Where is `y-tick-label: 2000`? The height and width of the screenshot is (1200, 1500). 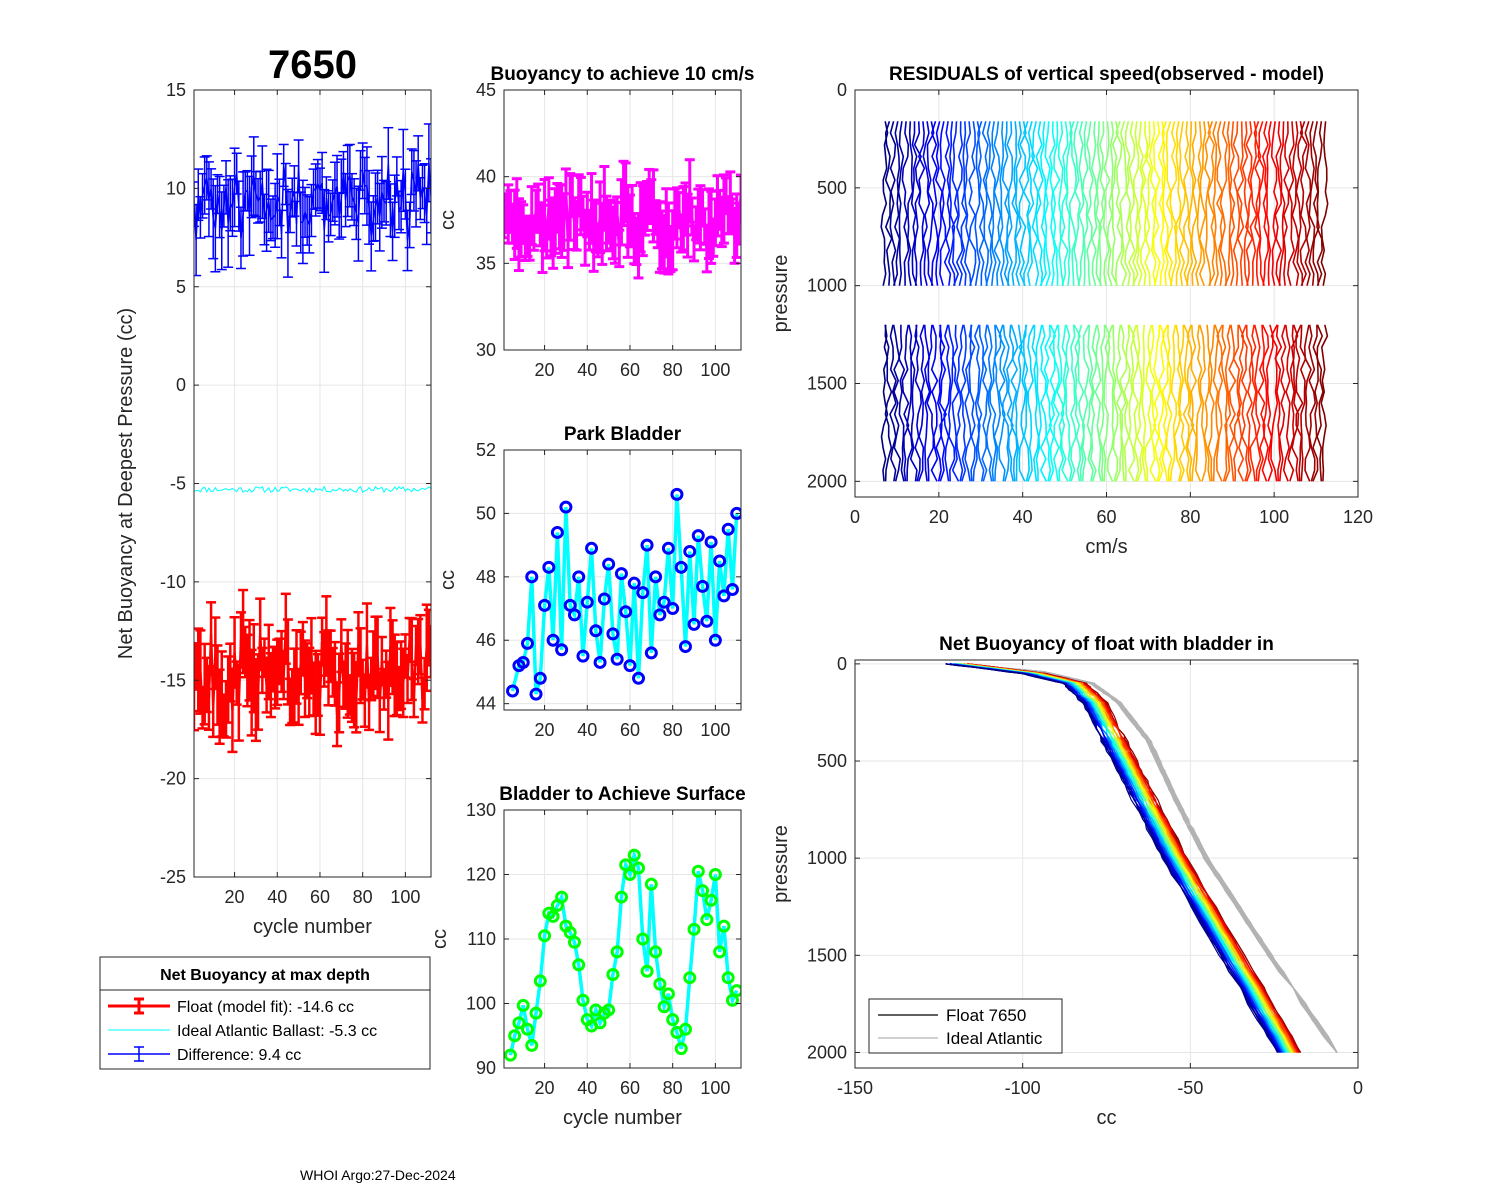 y-tick-label: 2000 is located at coordinates (827, 1052).